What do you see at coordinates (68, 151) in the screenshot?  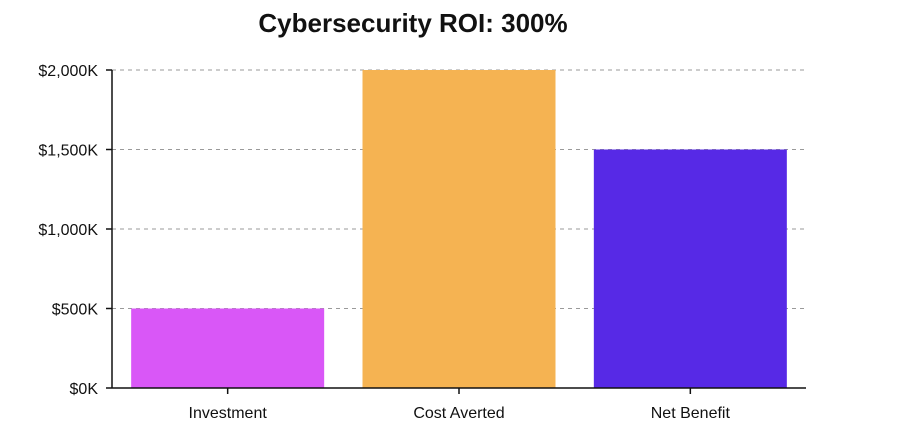 I see `y-tick-label: $1,500K` at bounding box center [68, 151].